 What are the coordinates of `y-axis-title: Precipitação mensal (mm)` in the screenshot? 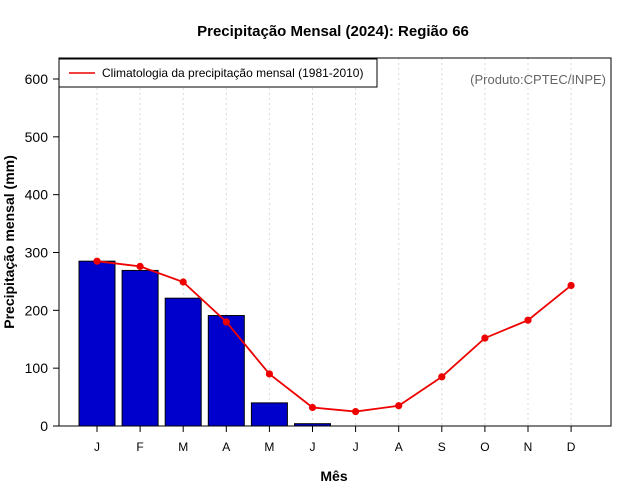 It's located at (9, 242).